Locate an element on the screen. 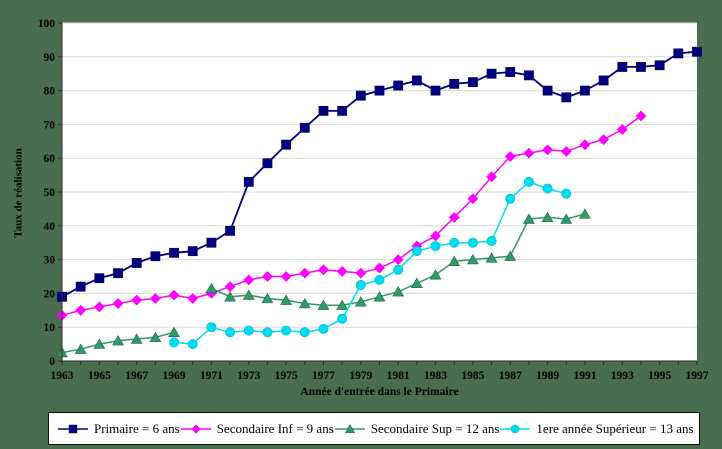 This screenshot has height=449, width=722. y-tick-label: 60 is located at coordinates (50, 159).